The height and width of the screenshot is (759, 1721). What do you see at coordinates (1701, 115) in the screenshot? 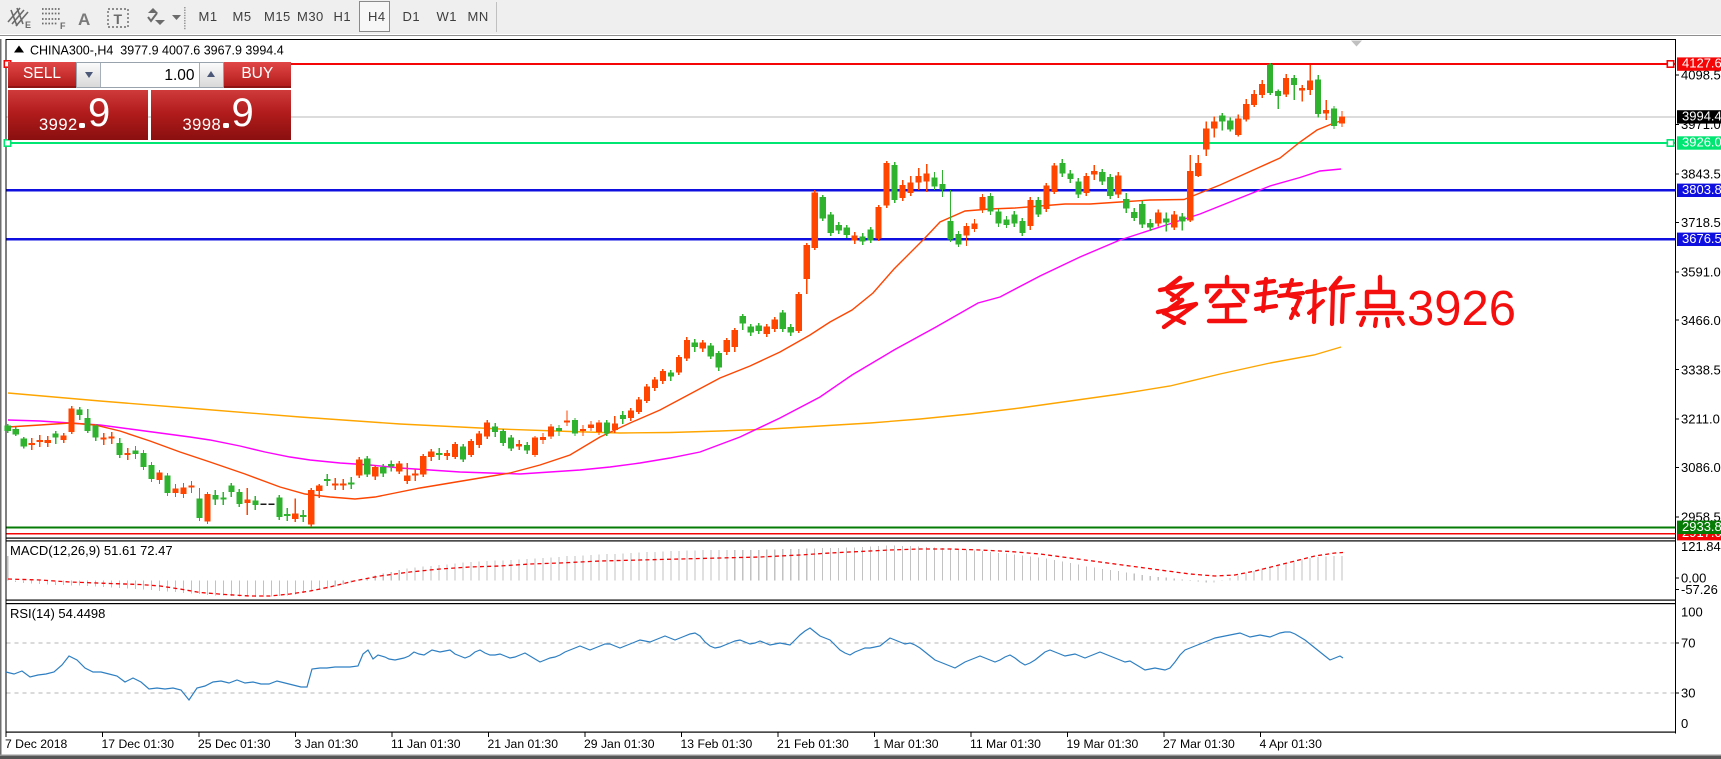
I see `svg-text: 3994.4` at bounding box center [1701, 115].